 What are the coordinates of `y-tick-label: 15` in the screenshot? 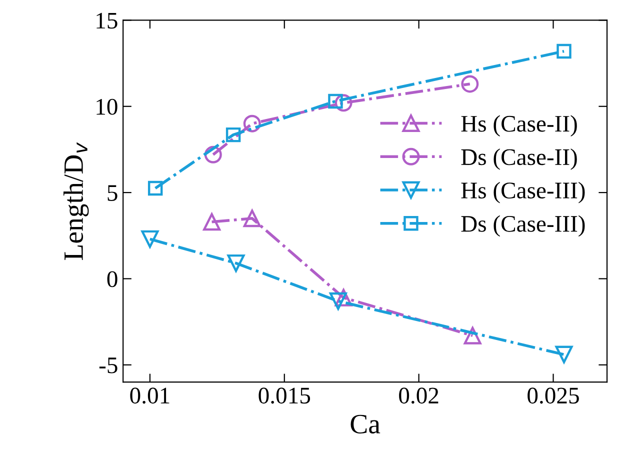 It's located at (107, 20).